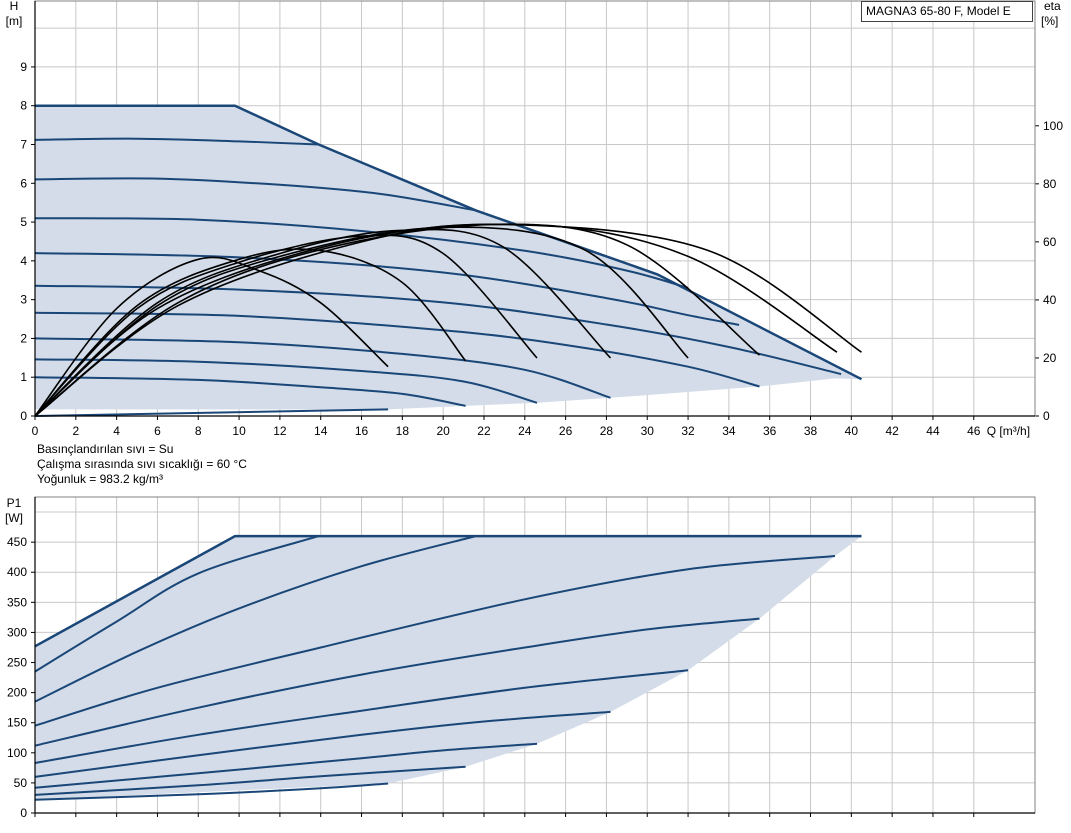 The image size is (1071, 833). I want to click on y-tick-label: 300, so click(17, 632).